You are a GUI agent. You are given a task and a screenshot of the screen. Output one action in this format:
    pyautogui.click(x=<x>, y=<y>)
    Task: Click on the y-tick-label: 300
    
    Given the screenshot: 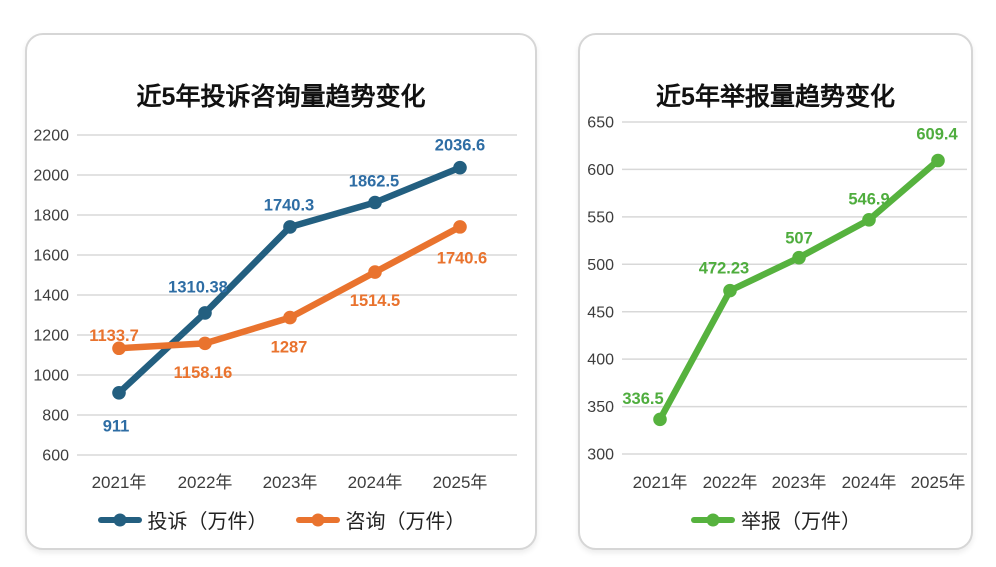 What is the action you would take?
    pyautogui.click(x=600, y=455)
    